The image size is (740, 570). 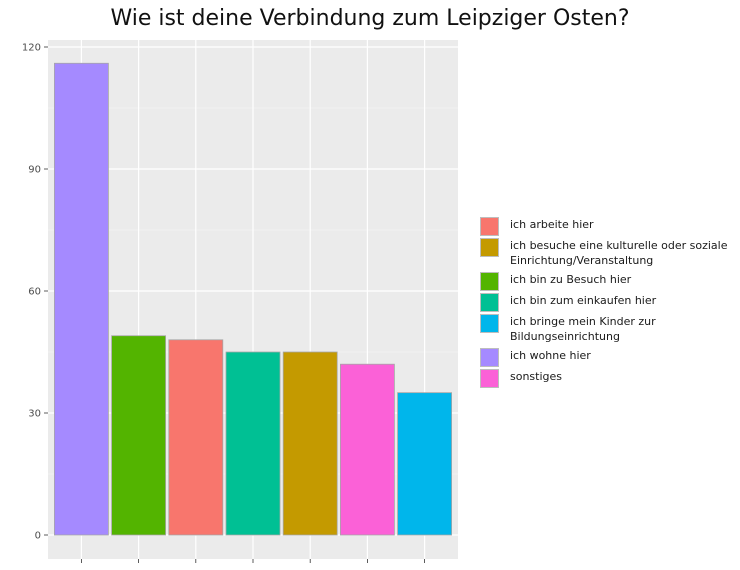 What do you see at coordinates (609, 227) in the screenshot?
I see `legend-item: ich arbeite hier` at bounding box center [609, 227].